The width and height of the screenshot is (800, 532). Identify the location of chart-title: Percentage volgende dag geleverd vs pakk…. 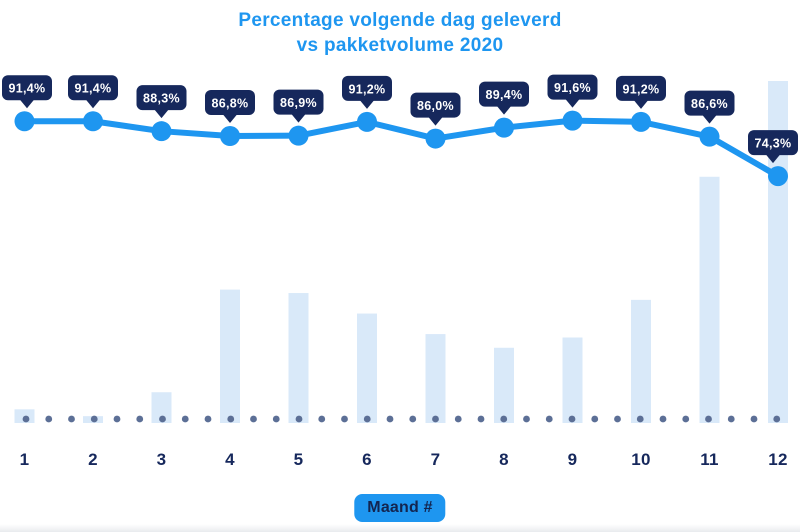
(400, 33).